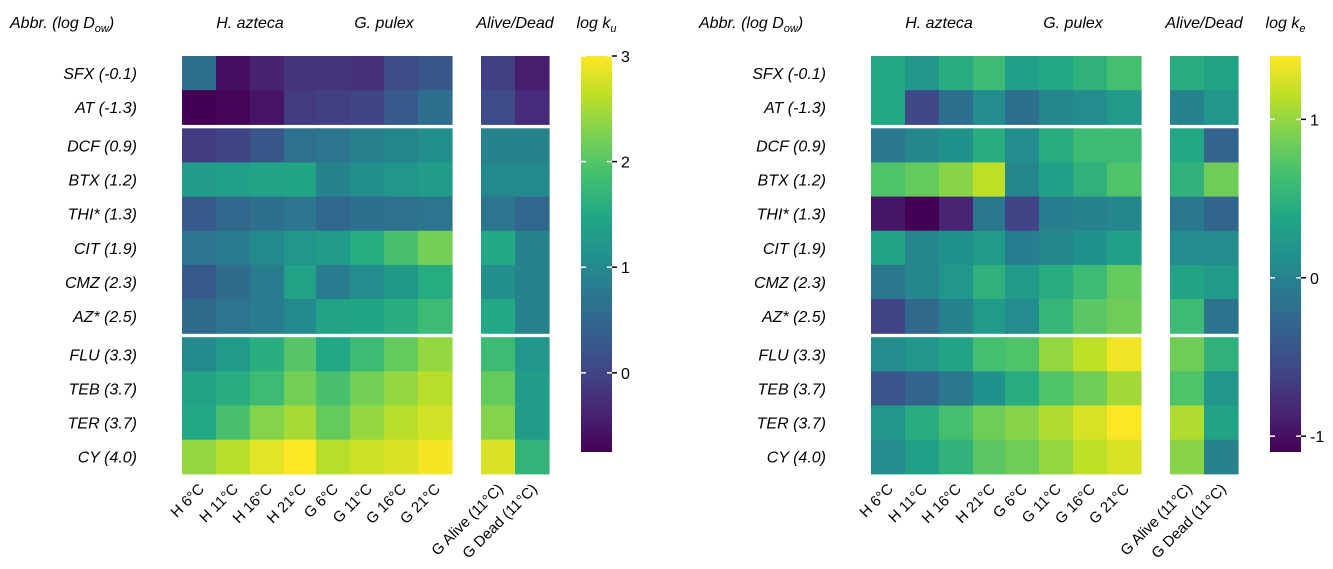  I want to click on colorbar-tick-label: 2, so click(625, 163).